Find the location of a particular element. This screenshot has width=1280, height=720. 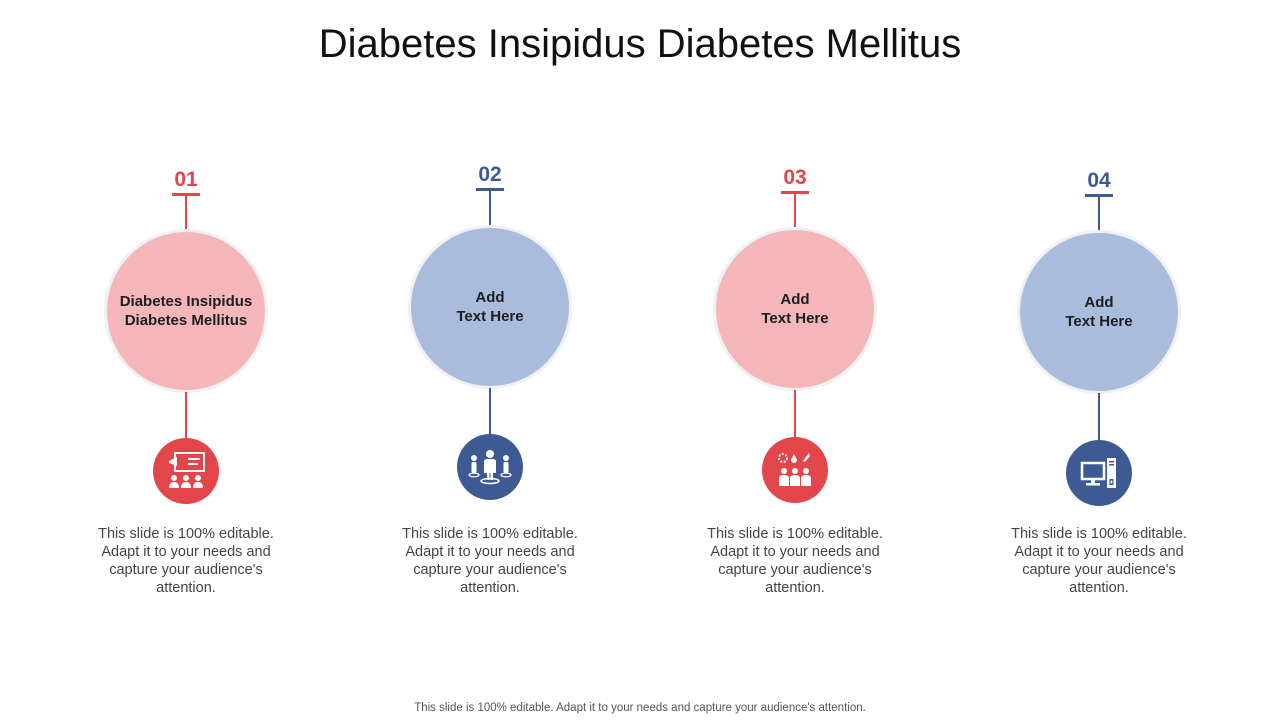

desktop-computer-icon is located at coordinates (1098, 473).